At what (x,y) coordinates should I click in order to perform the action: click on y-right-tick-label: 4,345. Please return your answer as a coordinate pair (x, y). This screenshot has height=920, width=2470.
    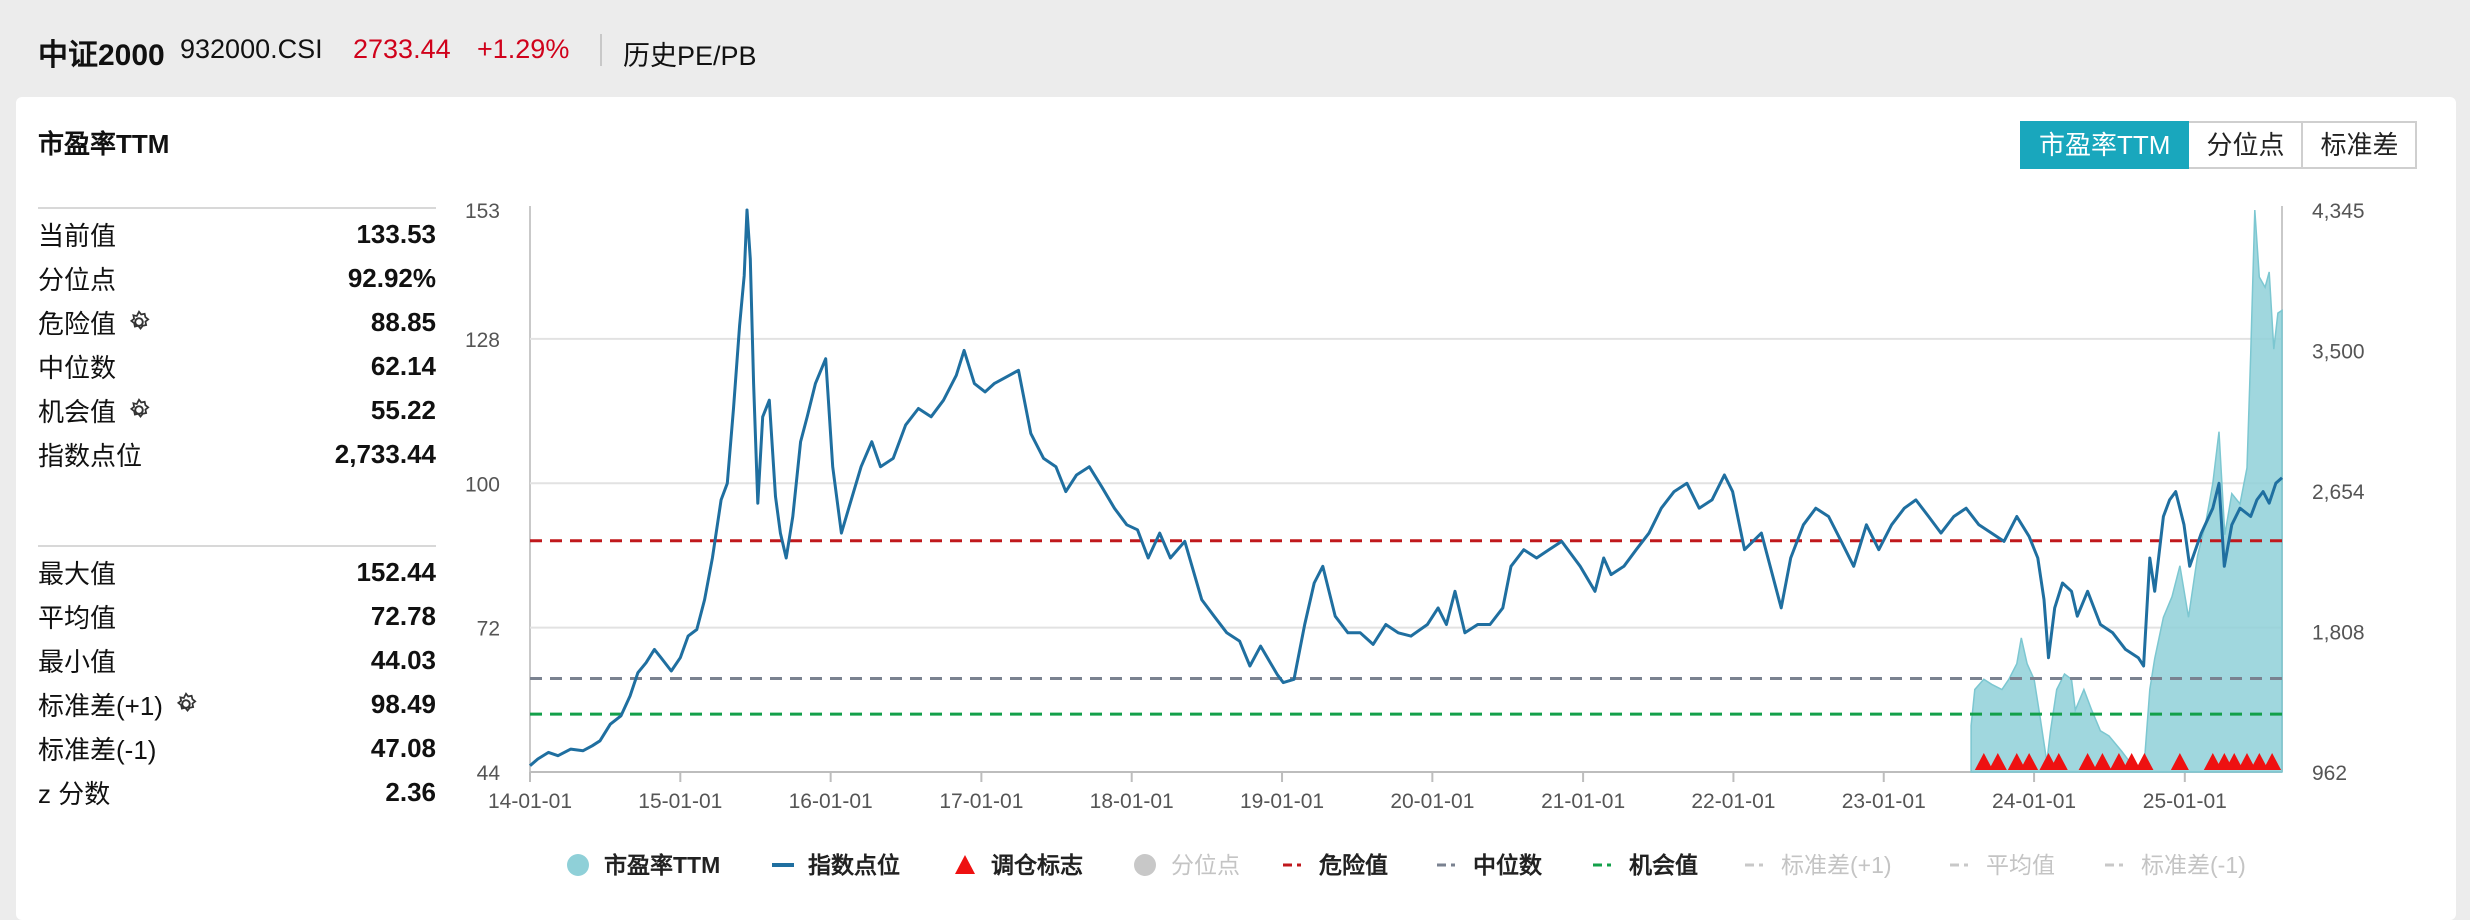
    Looking at the image, I should click on (2338, 211).